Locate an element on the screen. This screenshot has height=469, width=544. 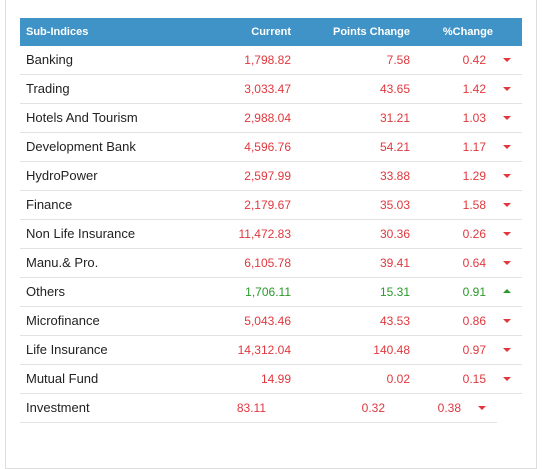
cell-value: 0.64 is located at coordinates (474, 263).